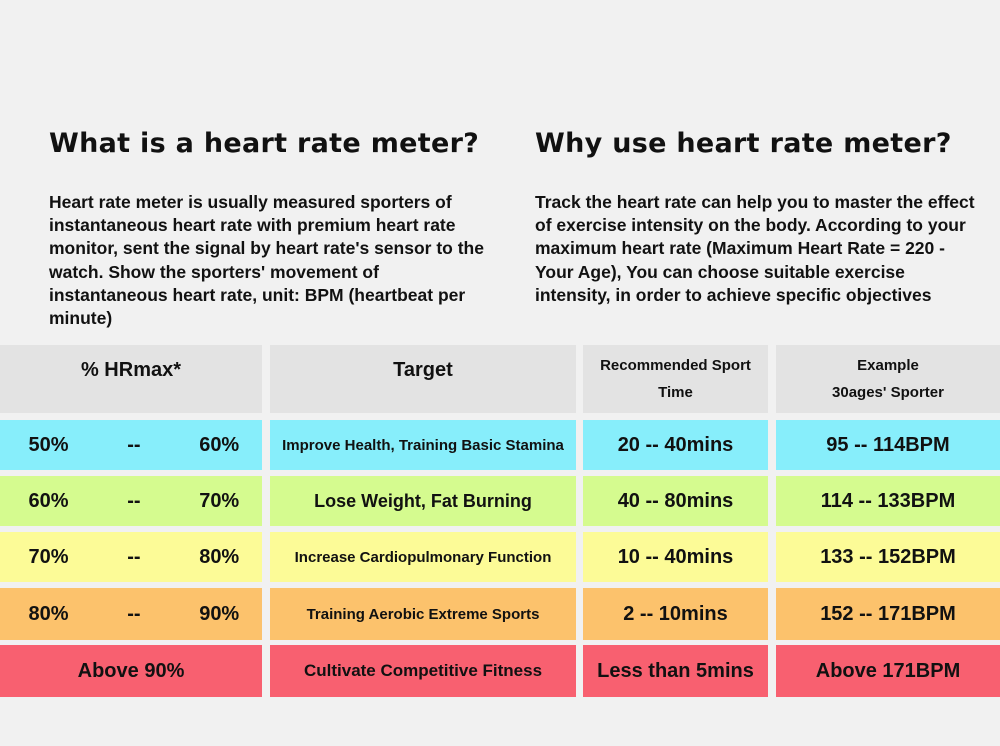  Describe the element at coordinates (675, 379) in the screenshot. I see `header-time: Recommended Sport Time` at that location.